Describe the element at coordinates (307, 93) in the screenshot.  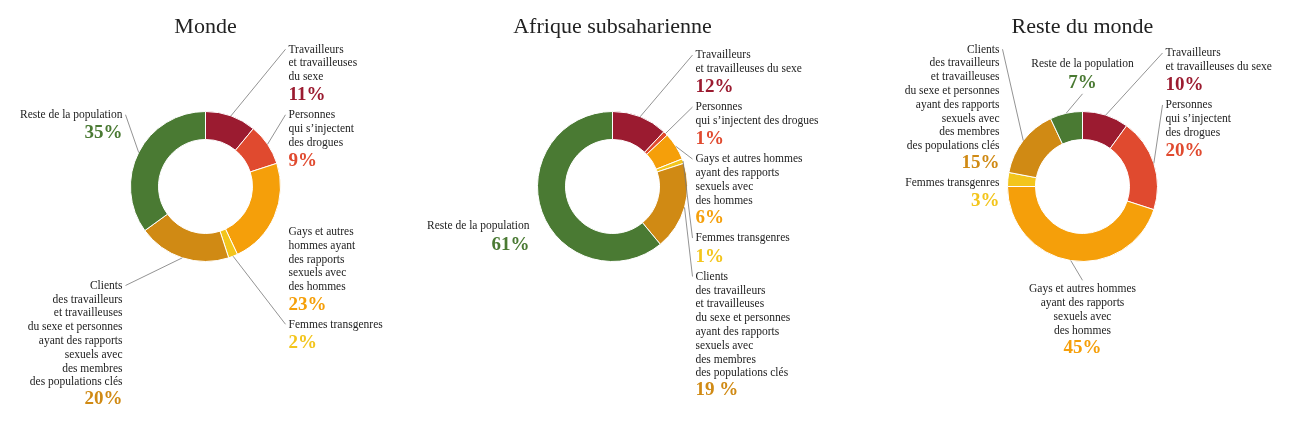
I see `data-label: 11%` at that location.